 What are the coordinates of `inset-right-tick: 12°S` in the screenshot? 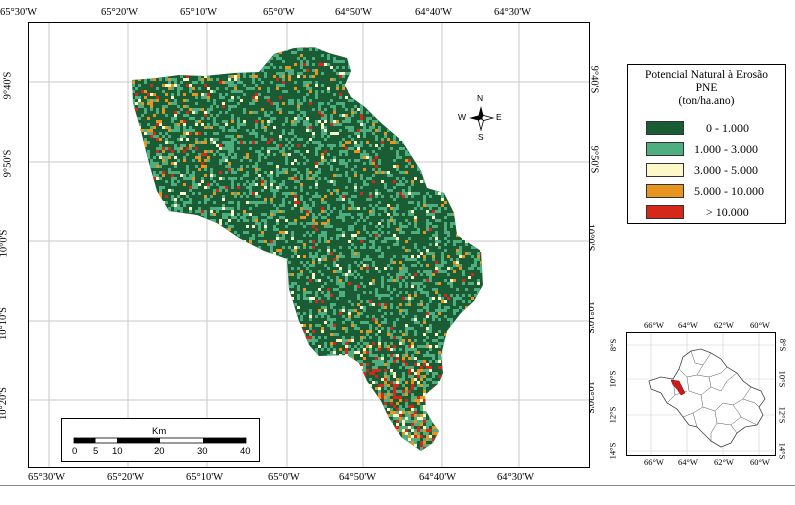 It's located at (782, 415).